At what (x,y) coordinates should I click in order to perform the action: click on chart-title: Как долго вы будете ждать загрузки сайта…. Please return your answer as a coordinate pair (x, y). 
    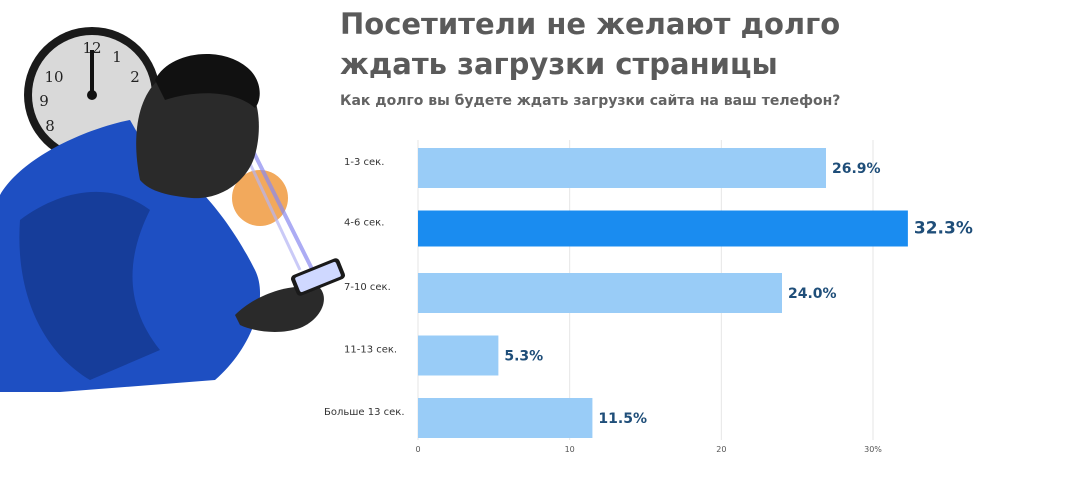
    Looking at the image, I should click on (590, 101).